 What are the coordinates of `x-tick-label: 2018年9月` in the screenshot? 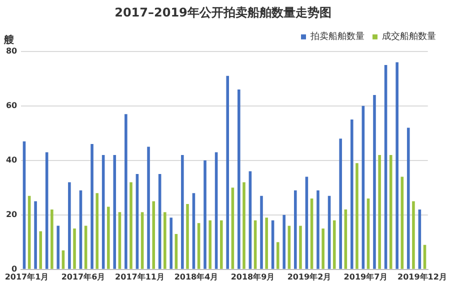 It's located at (252, 277).